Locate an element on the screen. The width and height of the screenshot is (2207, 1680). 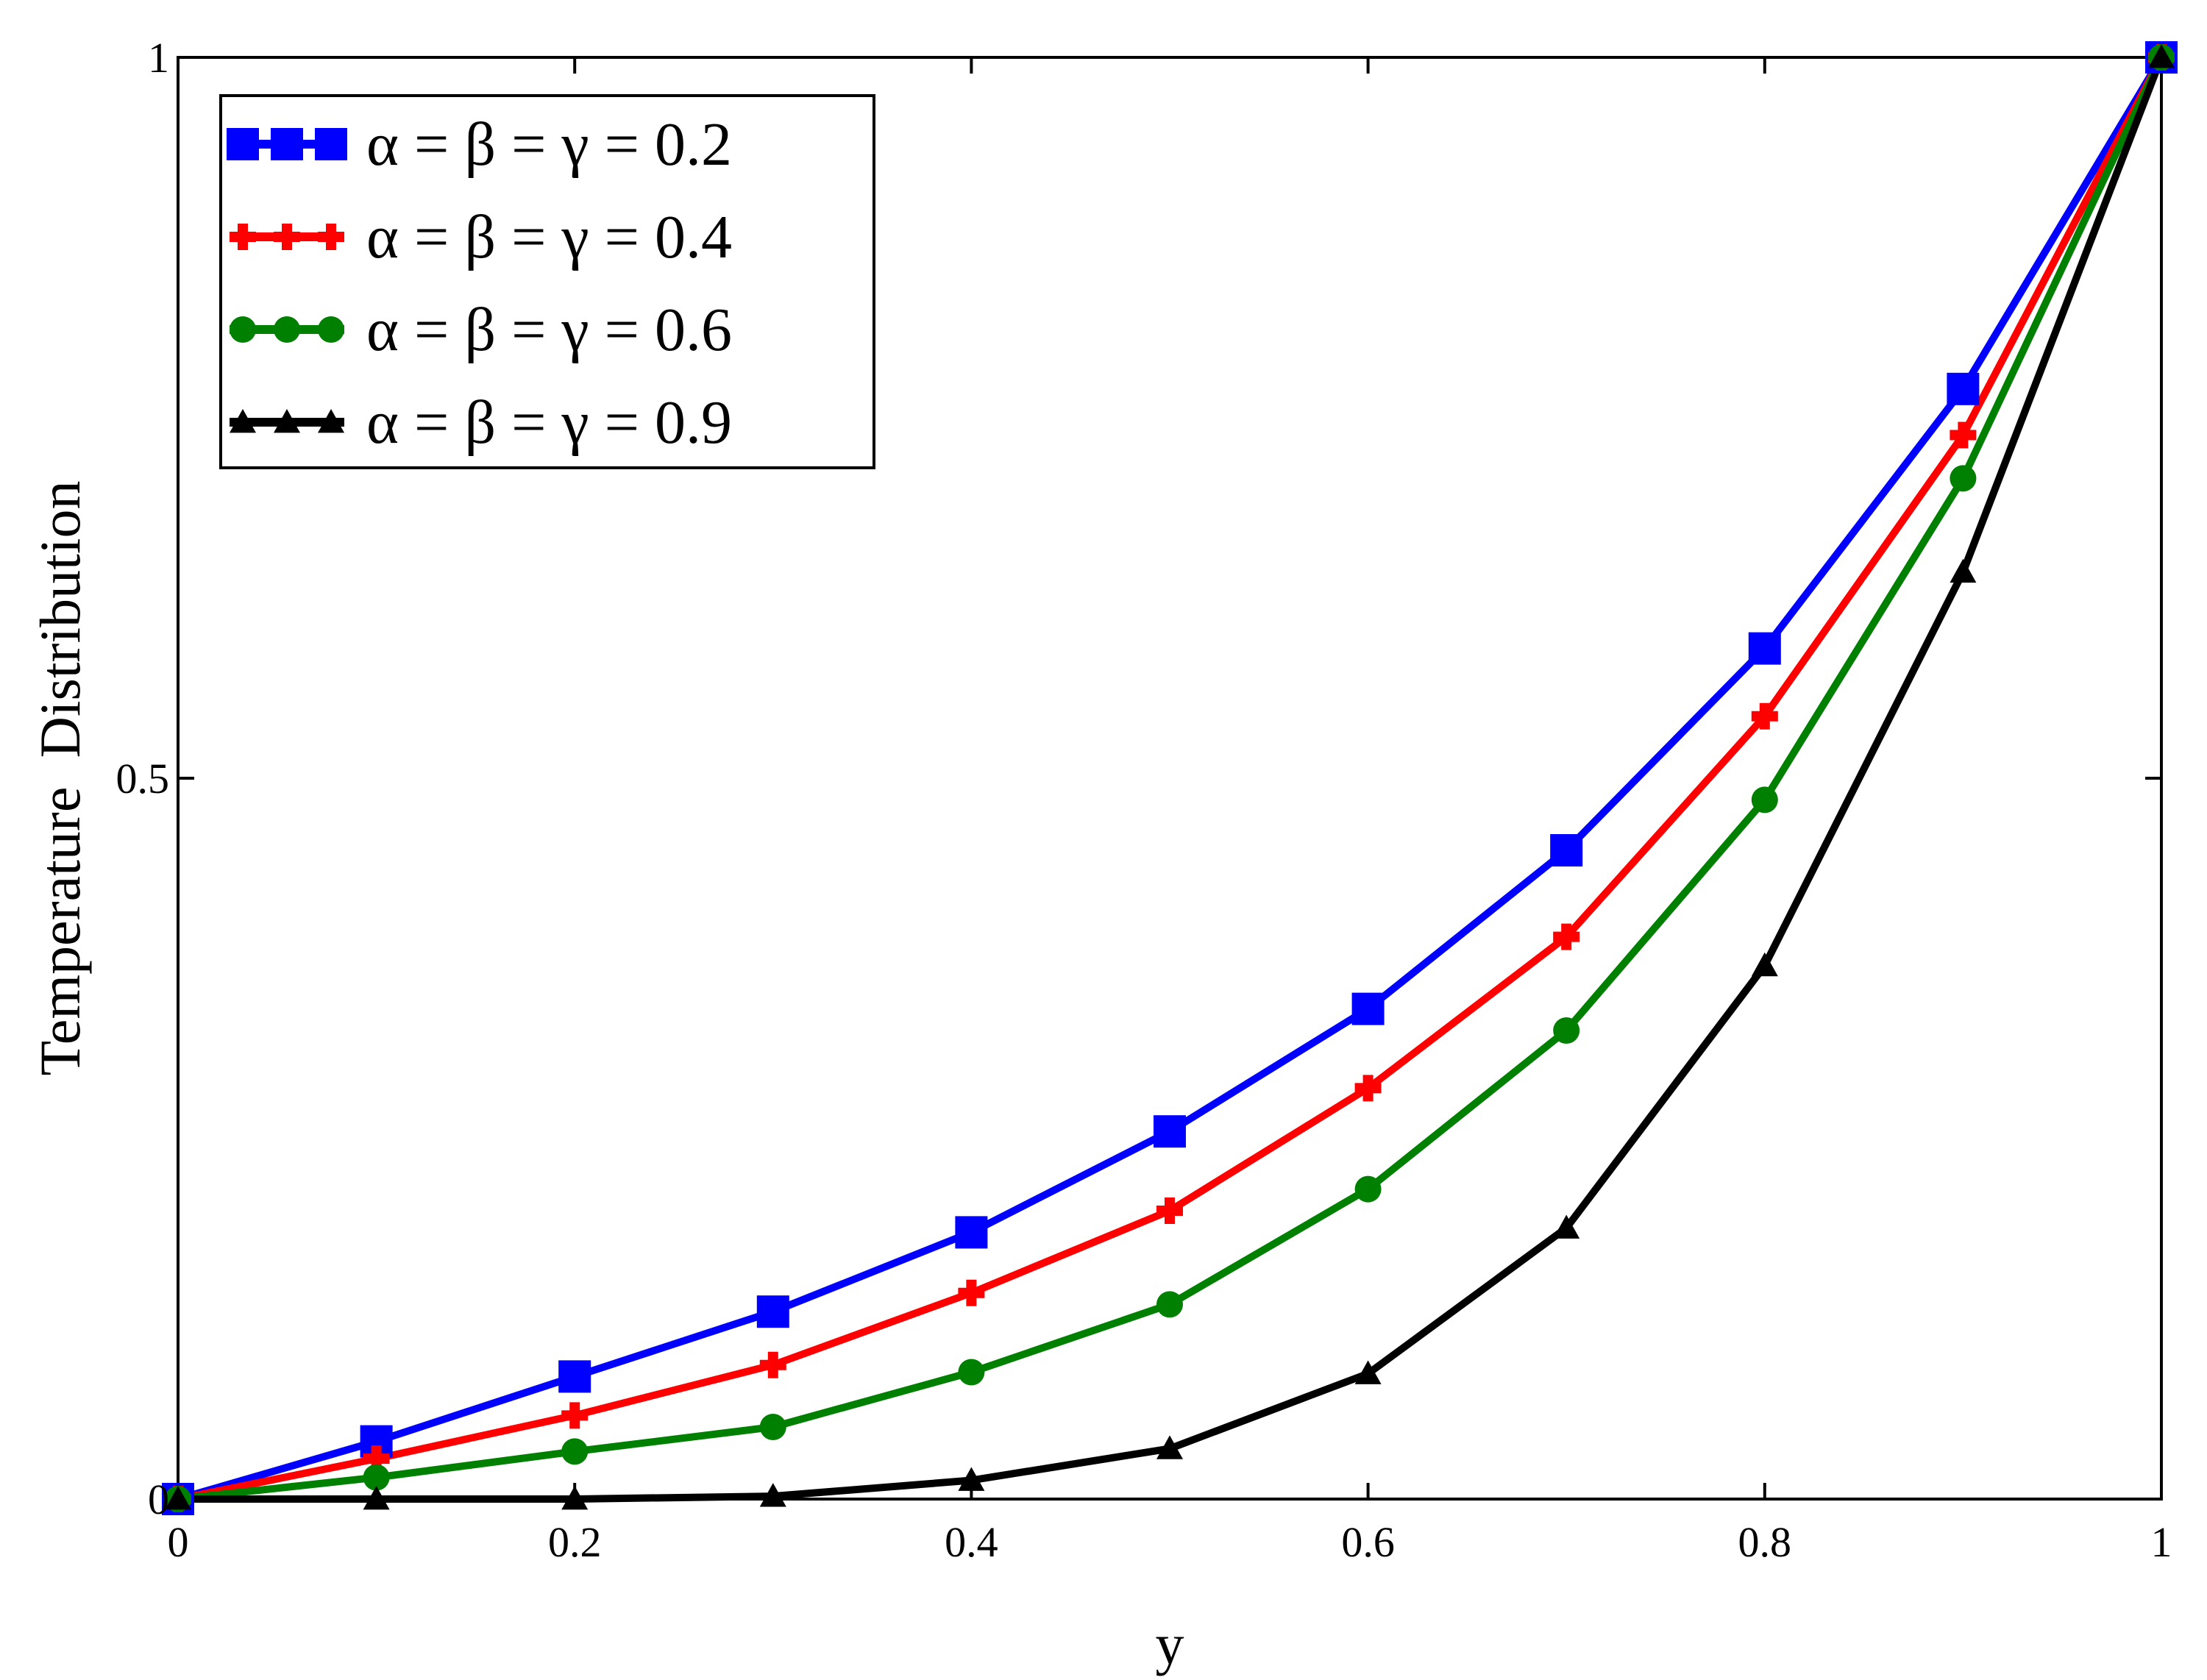
legend-item-3: α = β = γ = 0.6 is located at coordinates (481, 330).